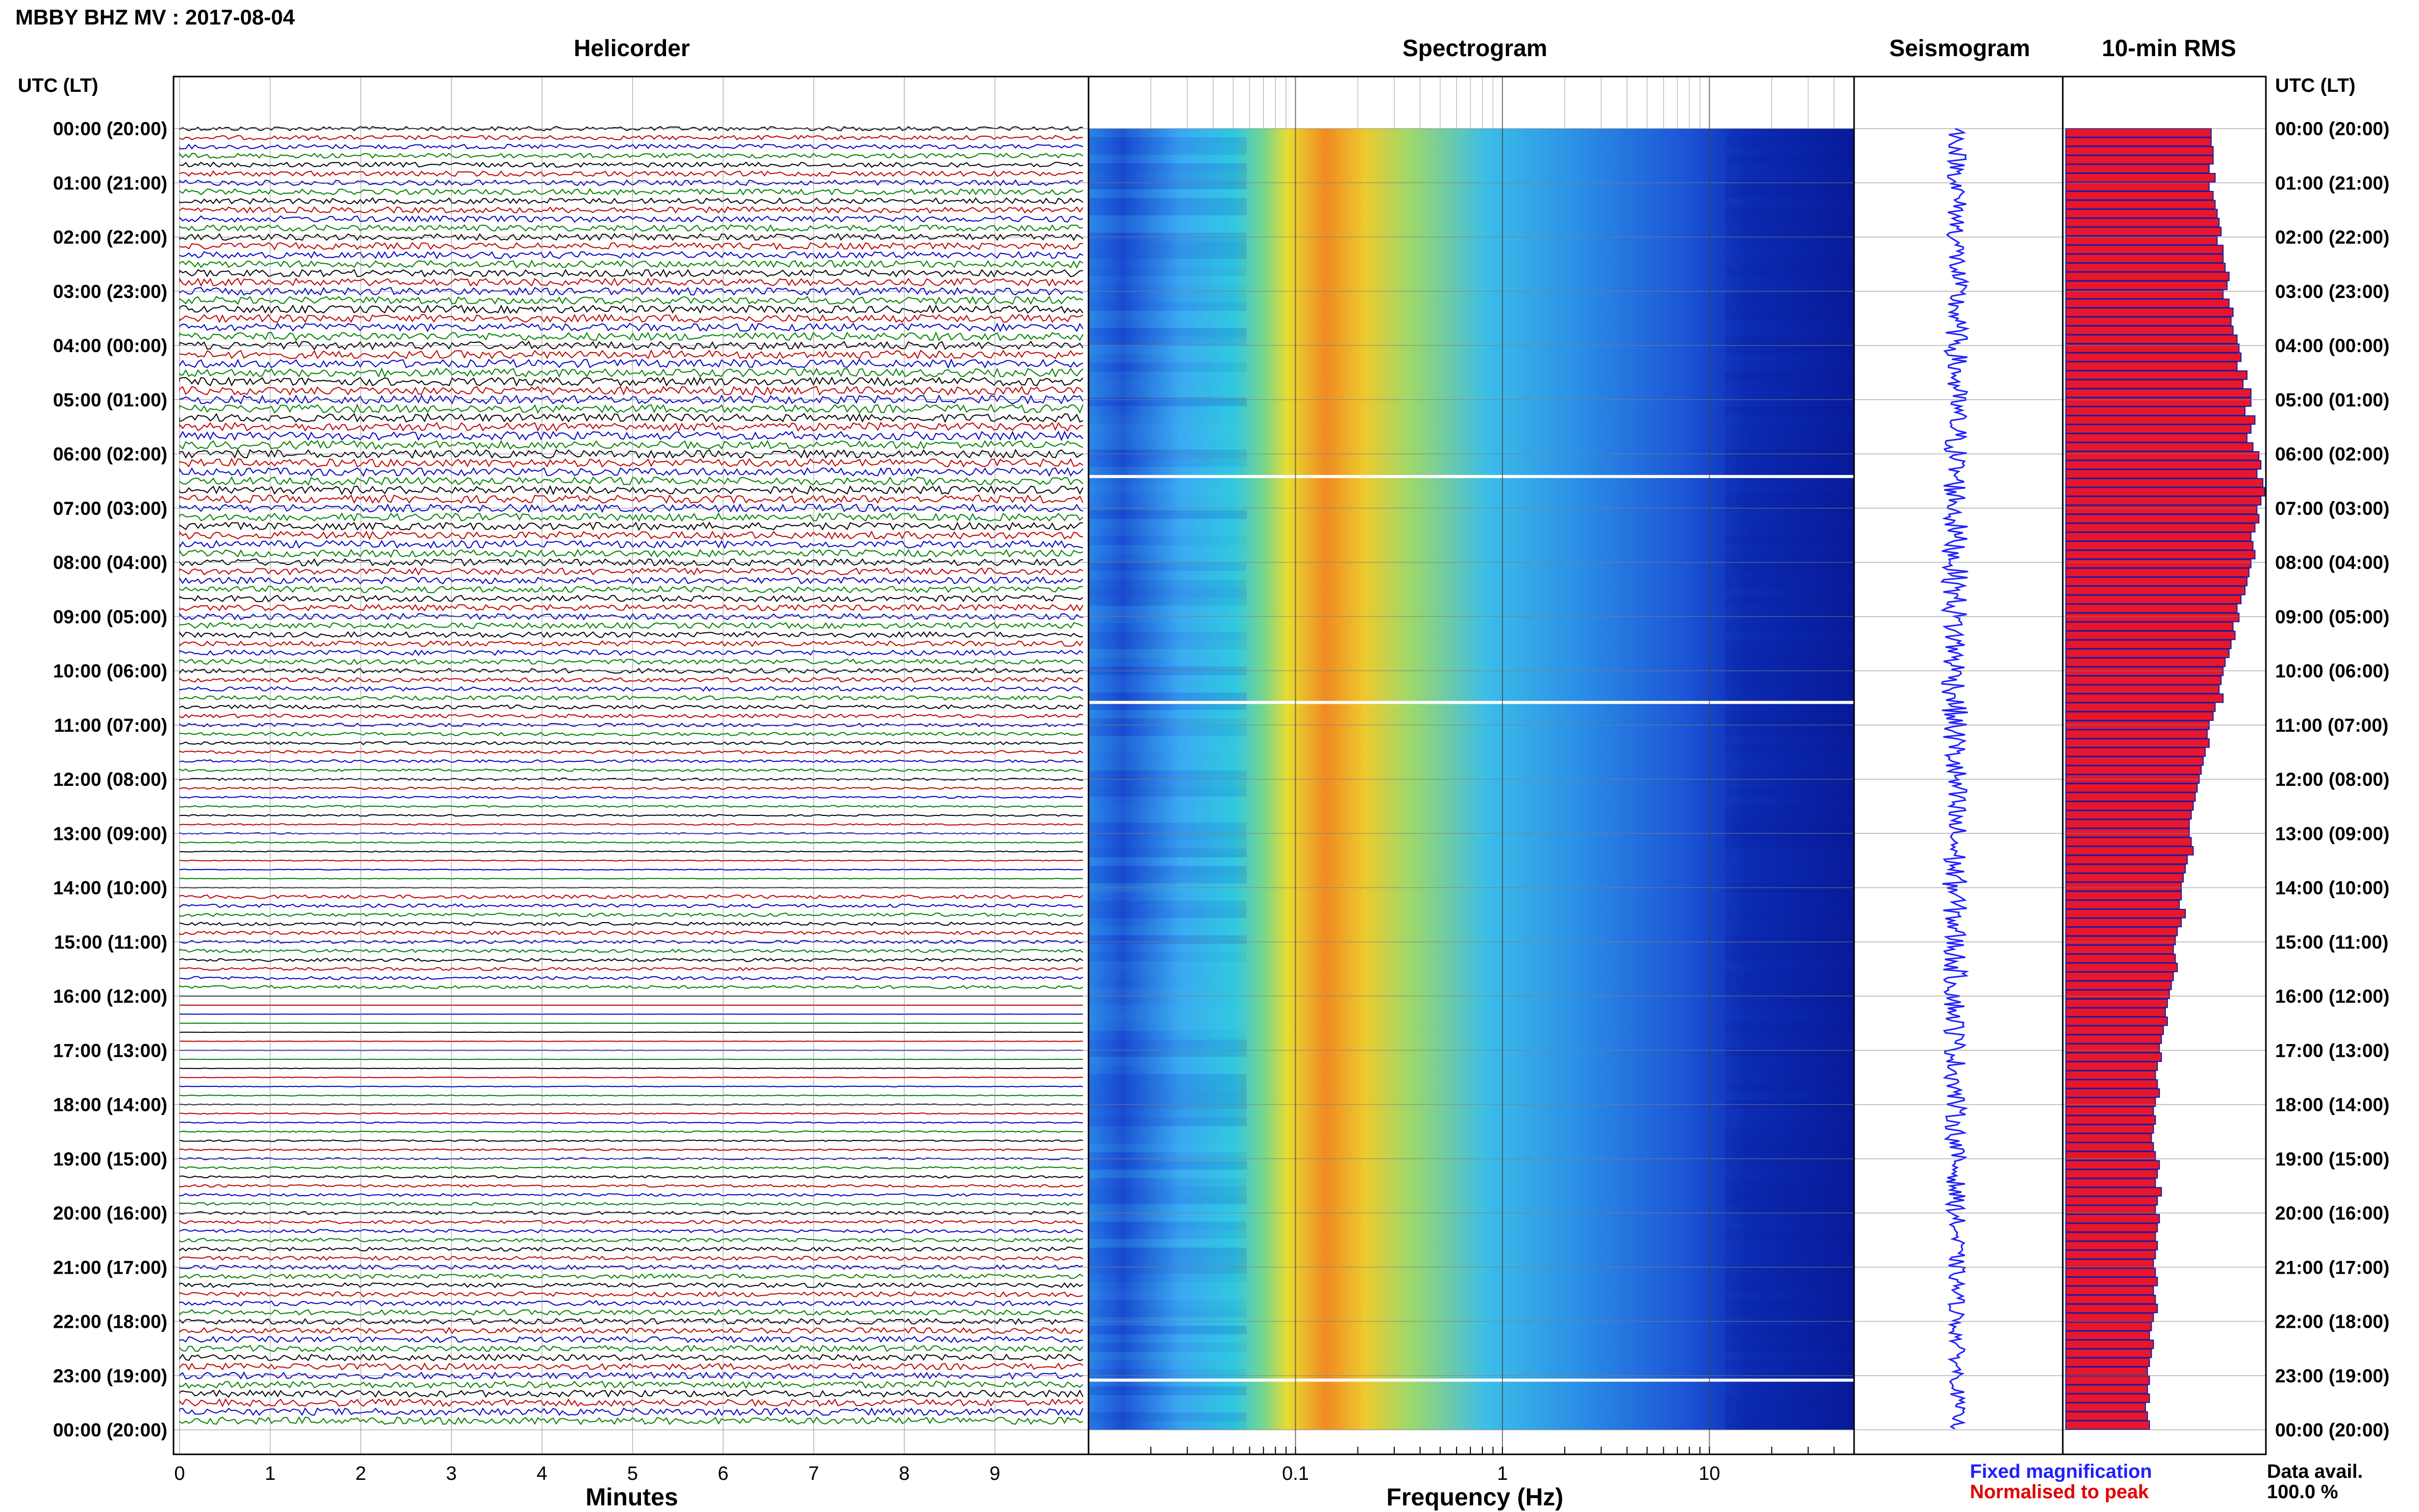 The height and width of the screenshot is (1512, 2419). Describe the element at coordinates (2165, 779) in the screenshot. I see `rms-bars` at that location.